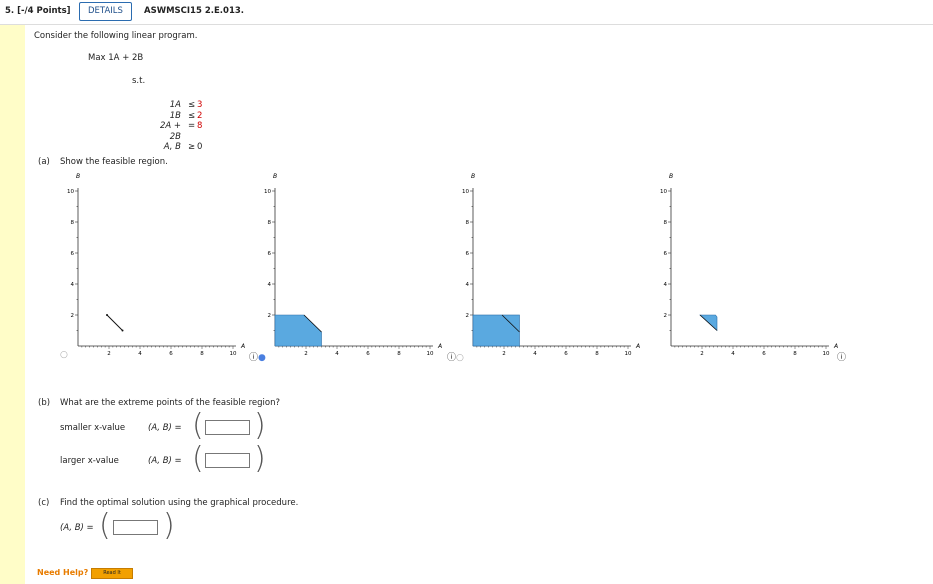  Describe the element at coordinates (242, 346) in the screenshot. I see `x-axis-label: A` at that location.